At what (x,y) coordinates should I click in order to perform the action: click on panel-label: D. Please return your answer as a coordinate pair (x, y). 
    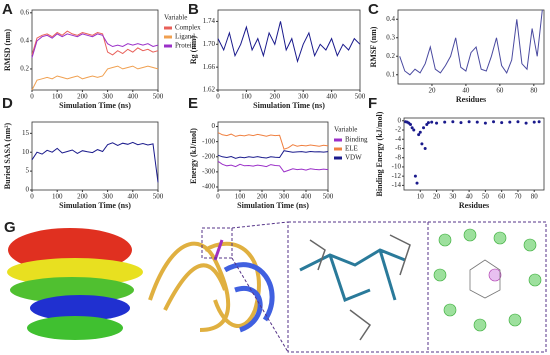
    Looking at the image, I should click on (7, 103).